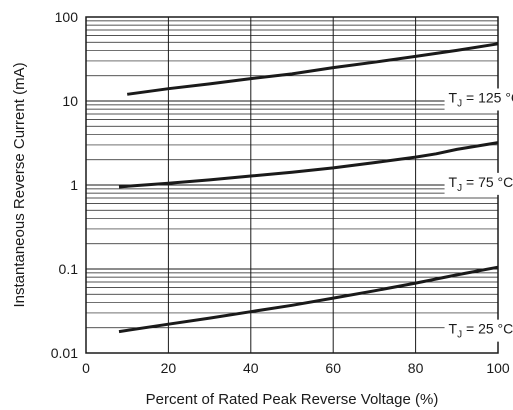  I want to click on x-axis-ticks: 0 20 40 60 80 100, so click(296, 368).